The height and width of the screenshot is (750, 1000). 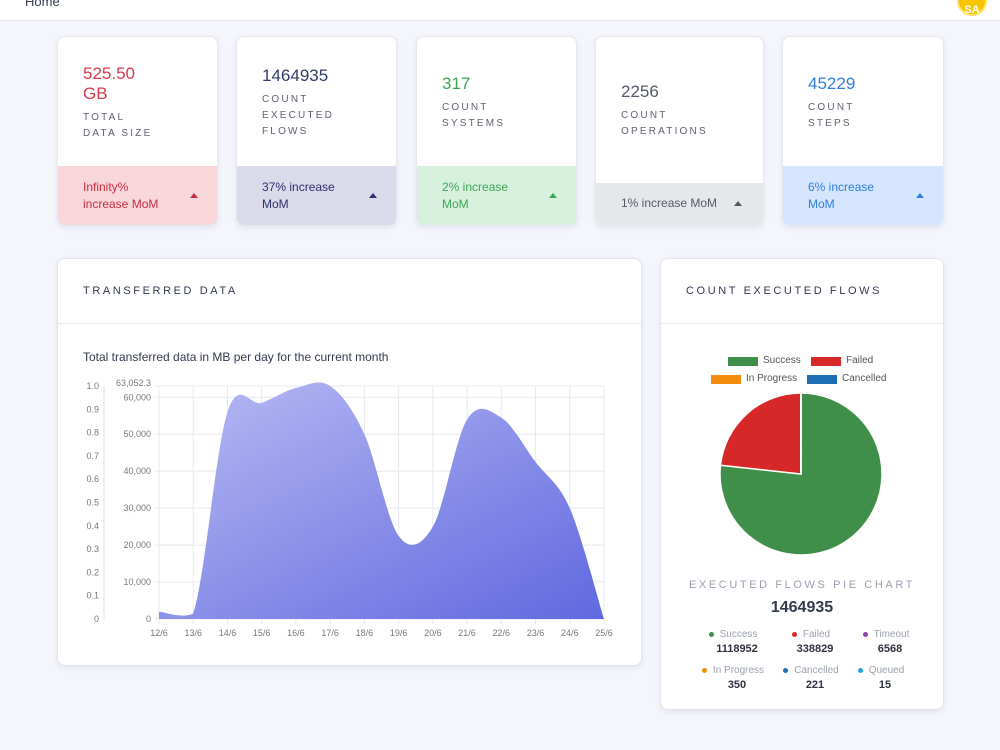 What do you see at coordinates (822, 379) in the screenshot?
I see `legend-swatch-cancelled` at bounding box center [822, 379].